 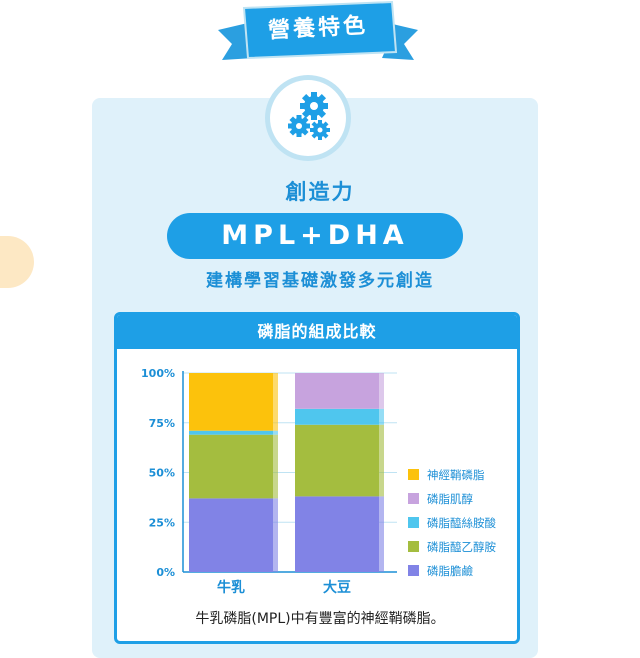 What do you see at coordinates (158, 373) in the screenshot?
I see `y-tick-label: 100%` at bounding box center [158, 373].